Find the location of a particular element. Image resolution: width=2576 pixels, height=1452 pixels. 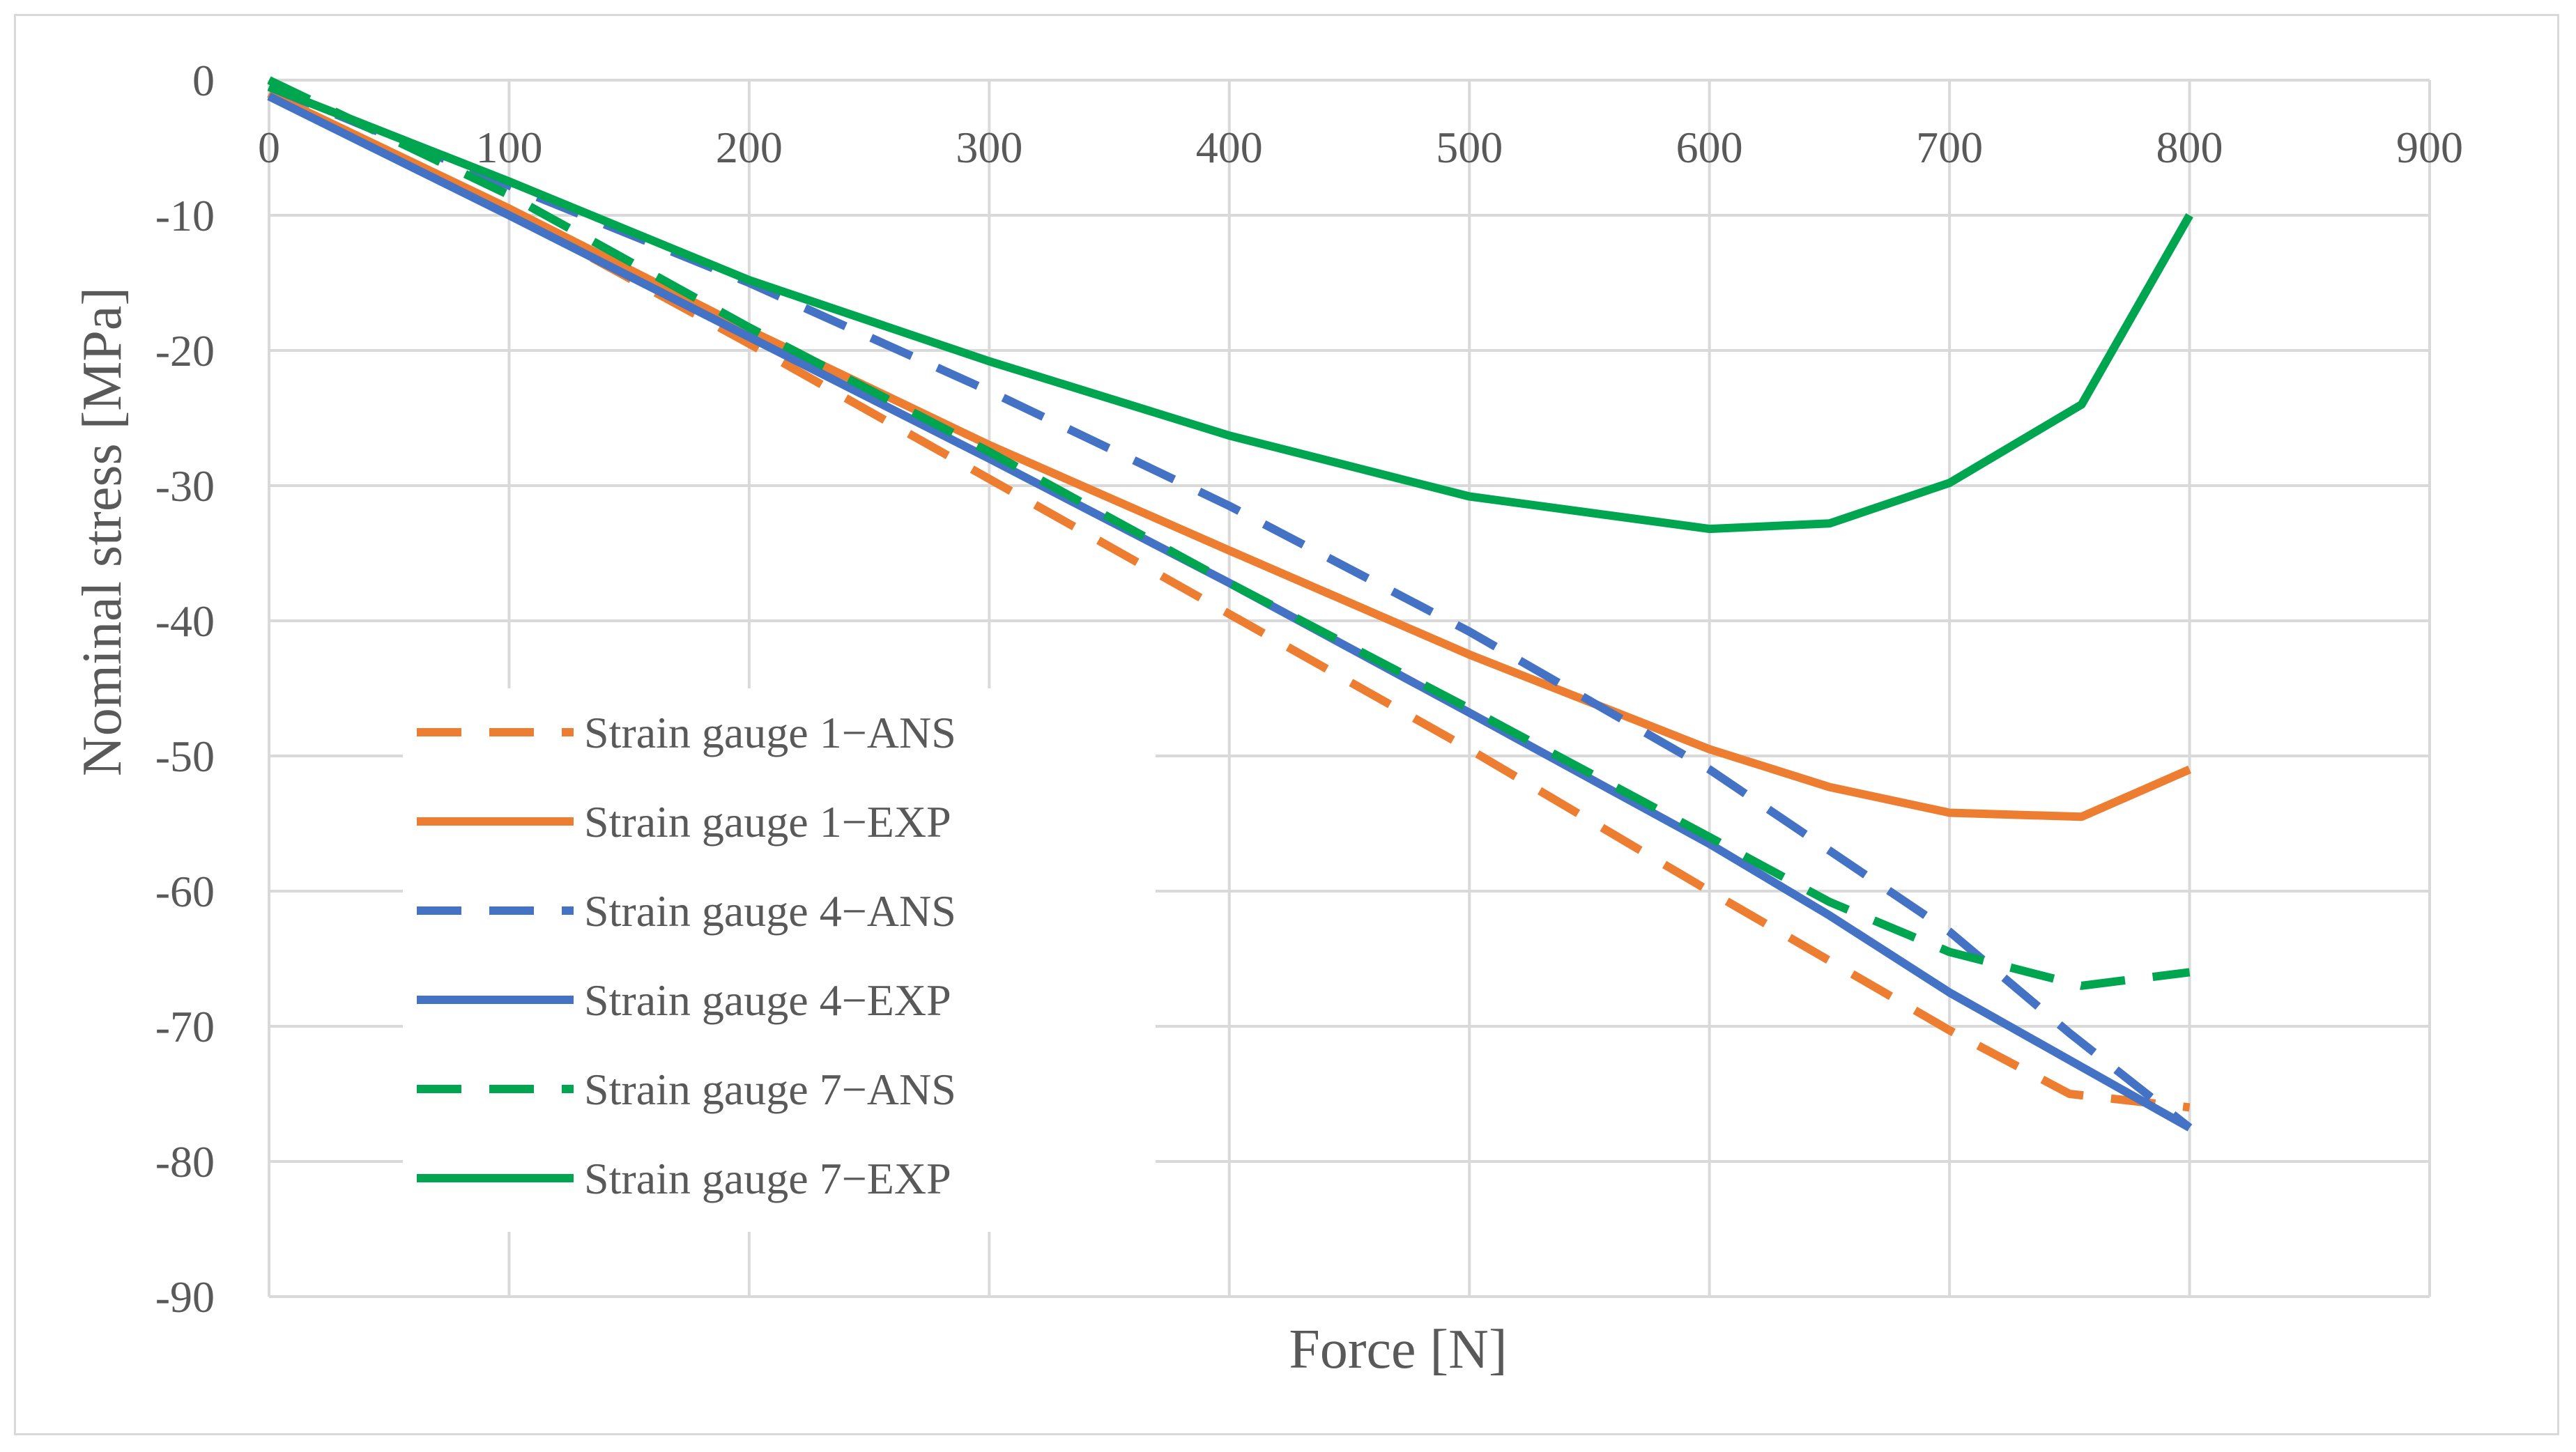

legend-label: Strain gauge 7−EXP is located at coordinates (767, 1178).